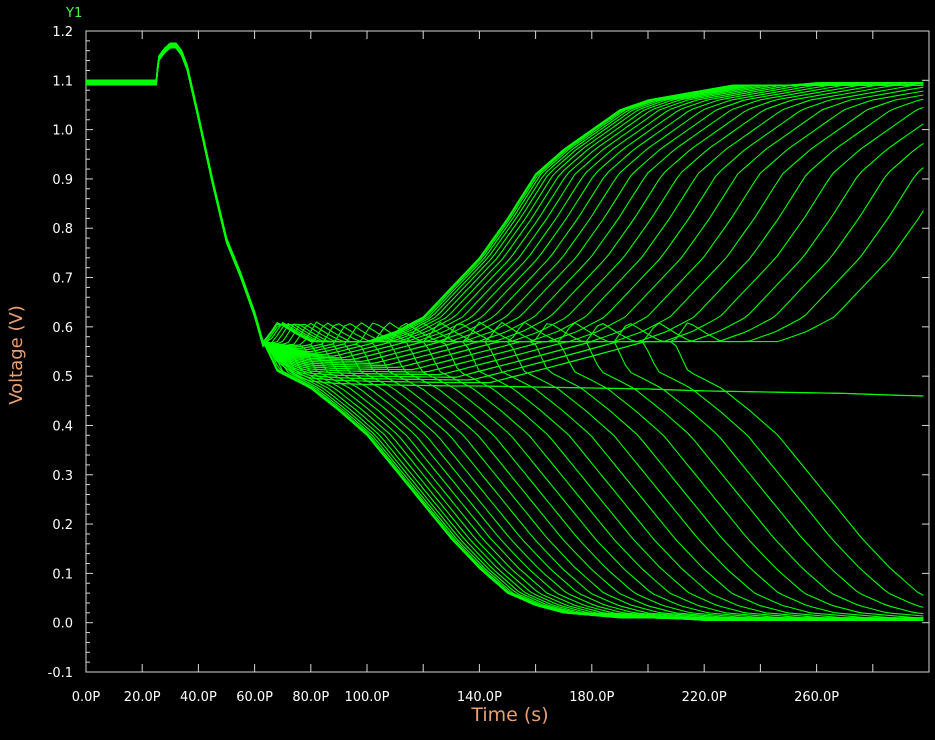 The width and height of the screenshot is (935, 740). Describe the element at coordinates (62, 229) in the screenshot. I see `y-tick-label: 0.8` at that location.